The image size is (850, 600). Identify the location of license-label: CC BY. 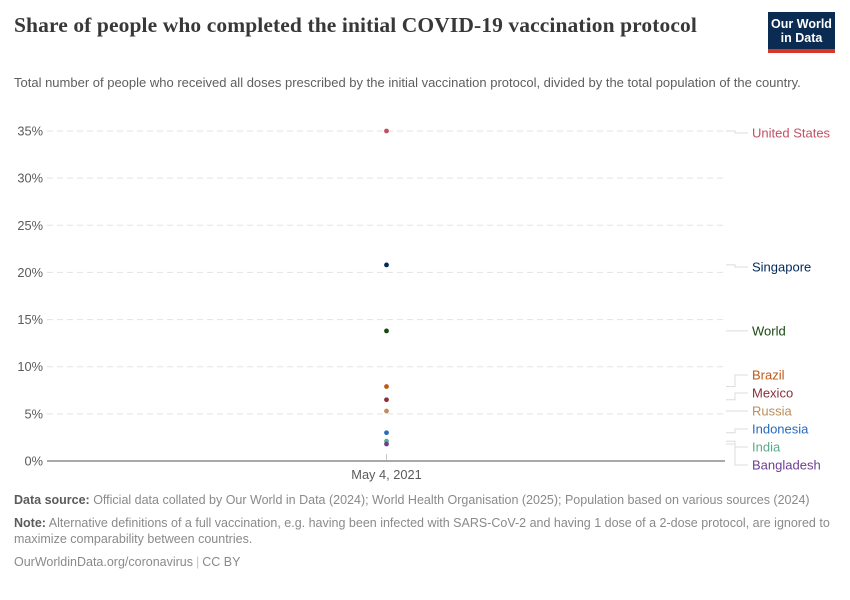
(221, 561).